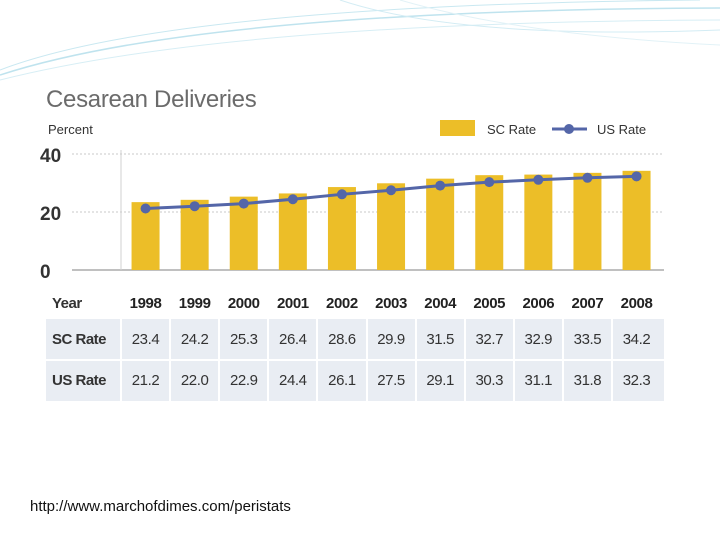 This screenshot has height=540, width=720. I want to click on table-cell-sc-rate-2006: 32.9, so click(538, 339).